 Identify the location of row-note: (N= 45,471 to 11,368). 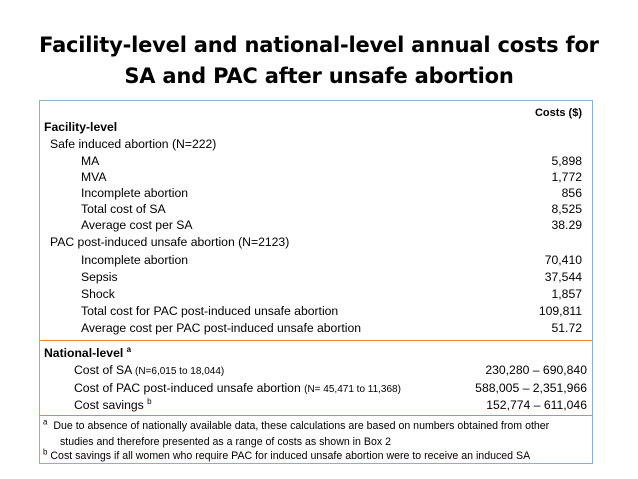
(352, 389).